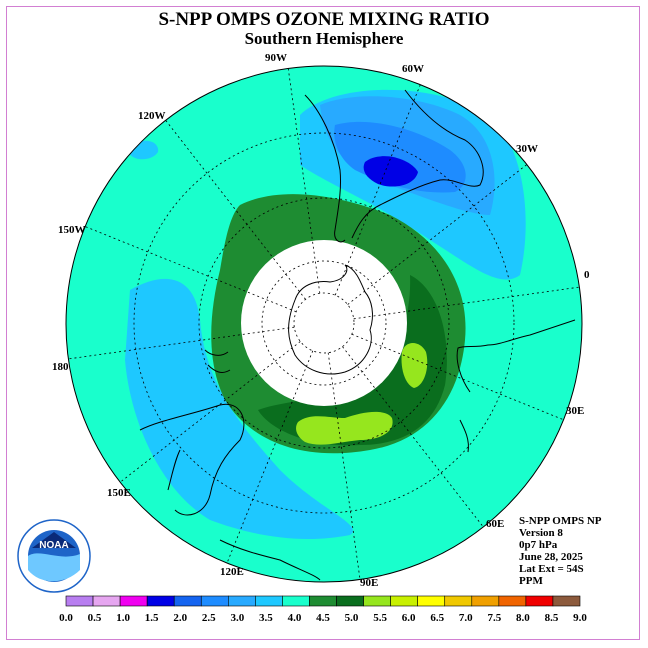 The height and width of the screenshot is (648, 648). What do you see at coordinates (466, 618) in the screenshot?
I see `legend-tick-label: 7.0` at bounding box center [466, 618].